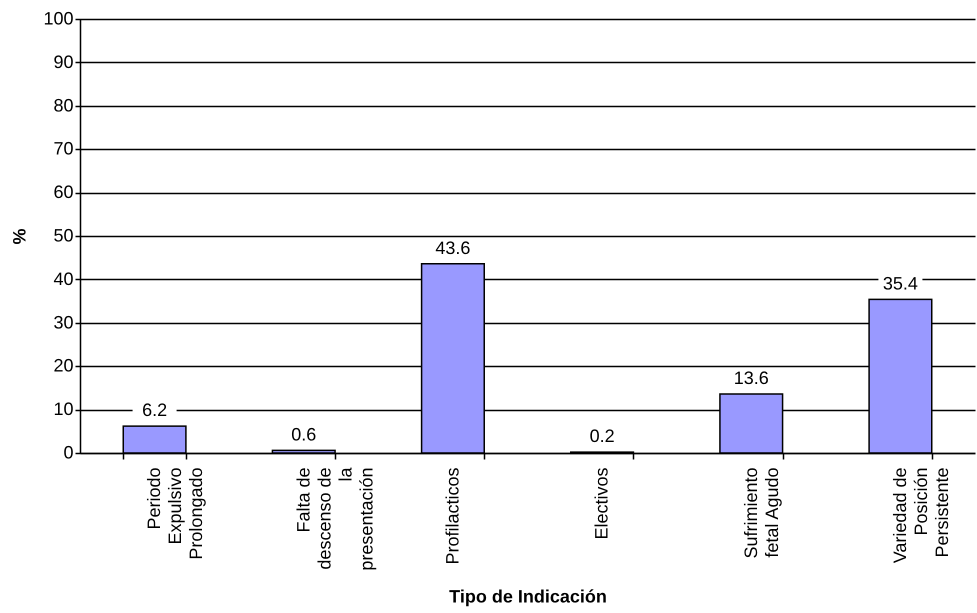  What do you see at coordinates (751, 378) in the screenshot?
I see `data-label: 13.6` at bounding box center [751, 378].